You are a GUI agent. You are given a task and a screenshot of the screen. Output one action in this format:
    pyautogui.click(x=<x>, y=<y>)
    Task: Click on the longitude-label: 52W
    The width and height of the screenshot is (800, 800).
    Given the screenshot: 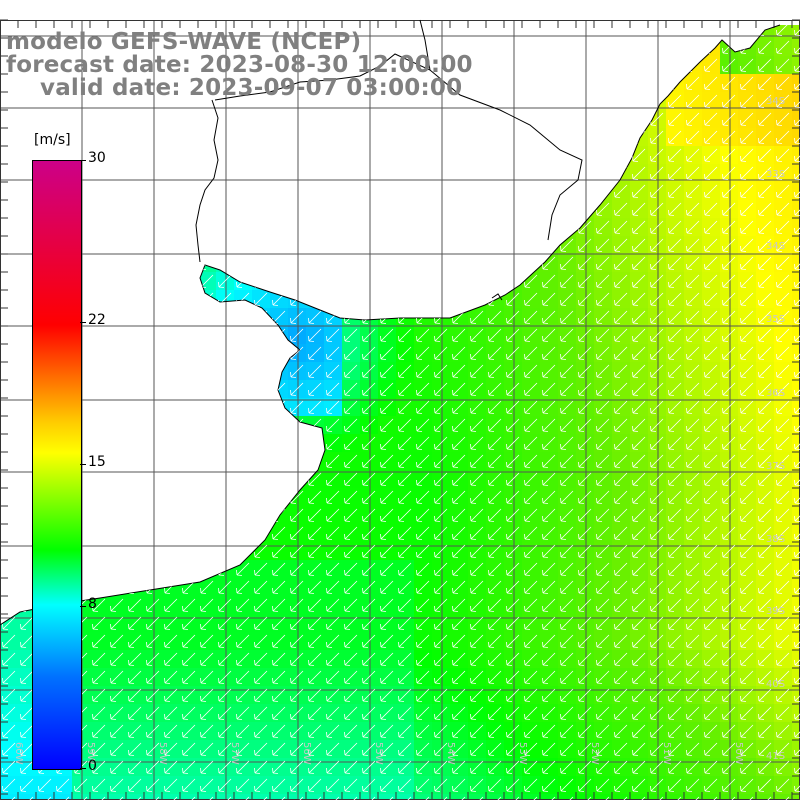 What is the action you would take?
    pyautogui.click(x=594, y=753)
    